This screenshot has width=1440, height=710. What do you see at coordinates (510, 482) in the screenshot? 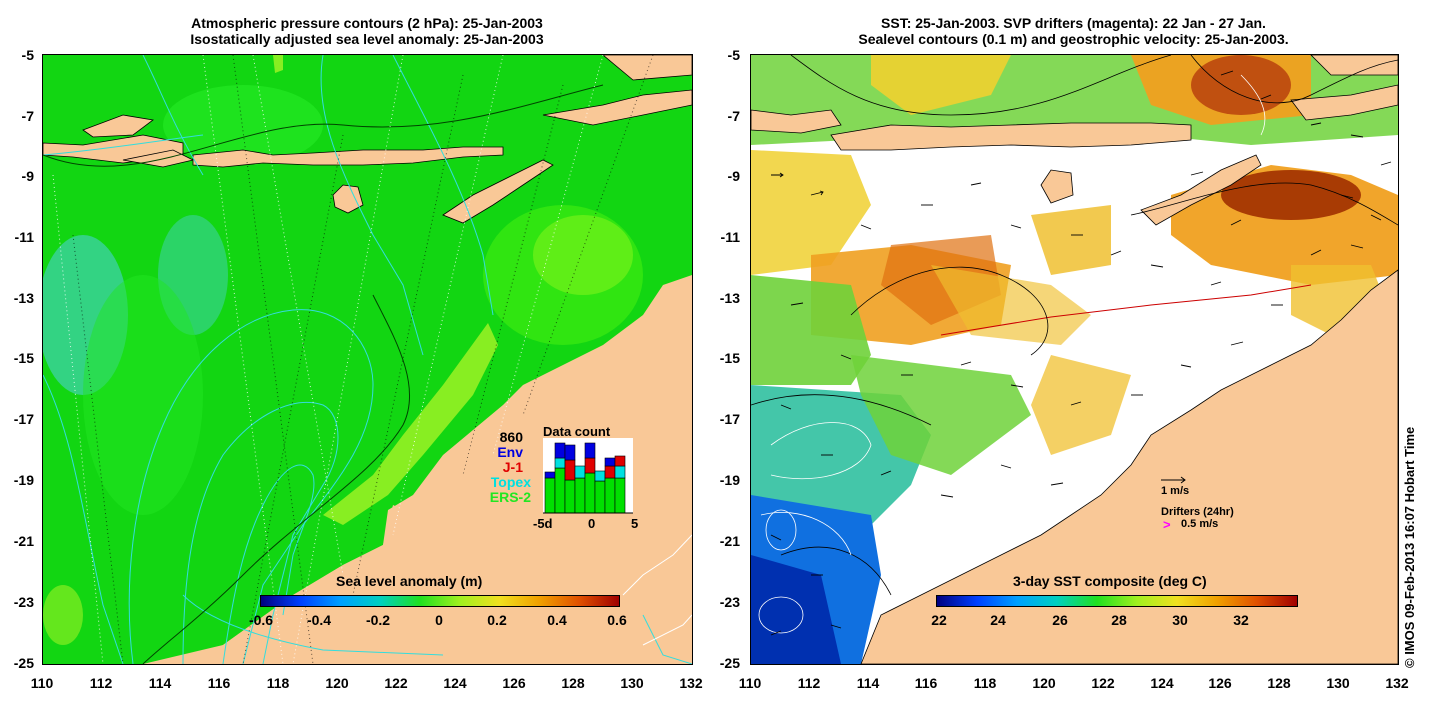
I see `legend-topex: Topex` at bounding box center [510, 482].